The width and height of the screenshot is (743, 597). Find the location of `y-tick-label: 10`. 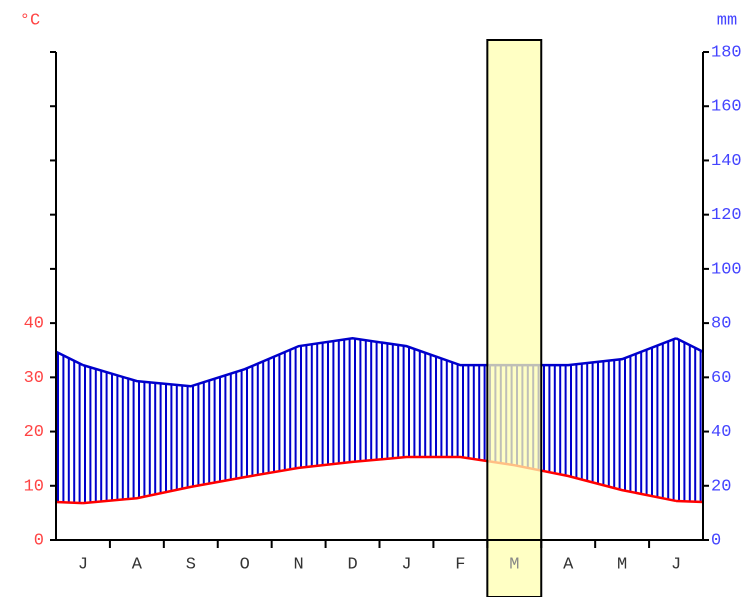

y-tick-label: 10 is located at coordinates (34, 486).